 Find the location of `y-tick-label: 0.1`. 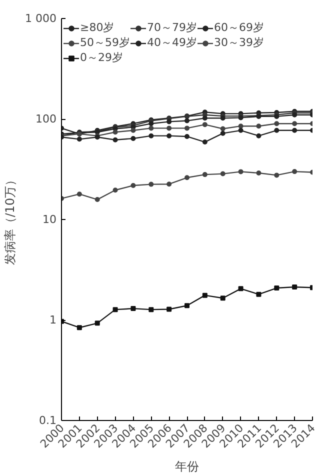

y-tick-label: 0.1 is located at coordinates (48, 420).